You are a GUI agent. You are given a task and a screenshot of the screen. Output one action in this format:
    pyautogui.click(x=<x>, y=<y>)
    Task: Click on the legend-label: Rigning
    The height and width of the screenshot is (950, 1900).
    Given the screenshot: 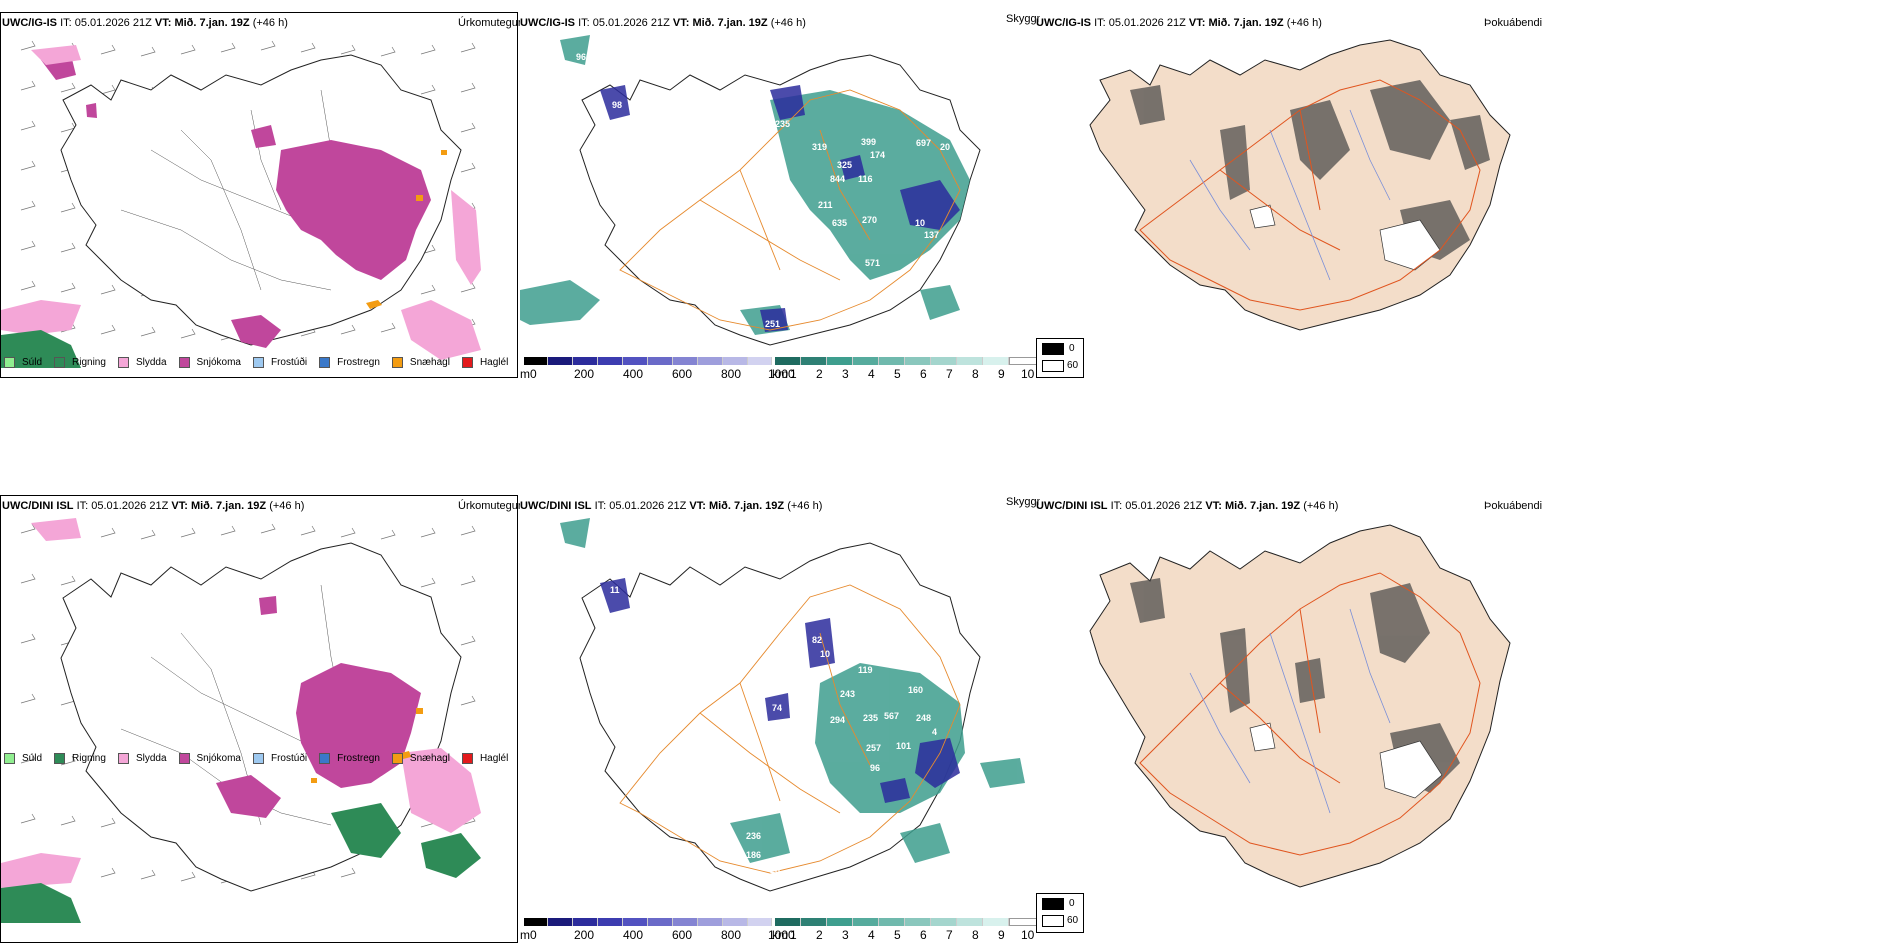 What is the action you would take?
    pyautogui.click(x=89, y=758)
    